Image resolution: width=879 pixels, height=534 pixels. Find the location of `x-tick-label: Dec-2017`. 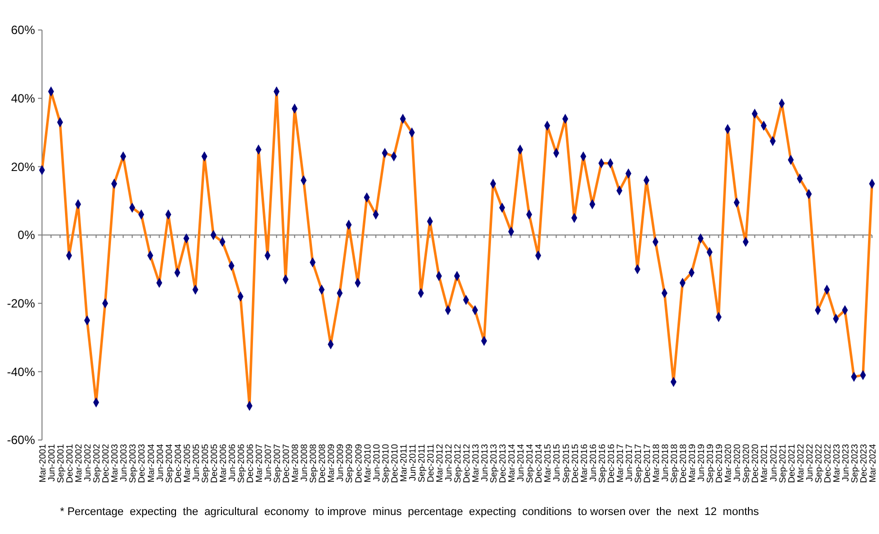

x-tick-label: Dec-2017 is located at coordinates (647, 464).